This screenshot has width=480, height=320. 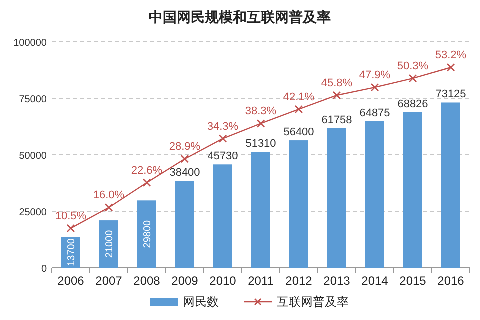 I want to click on x-tick-label: 2014, so click(x=375, y=281).